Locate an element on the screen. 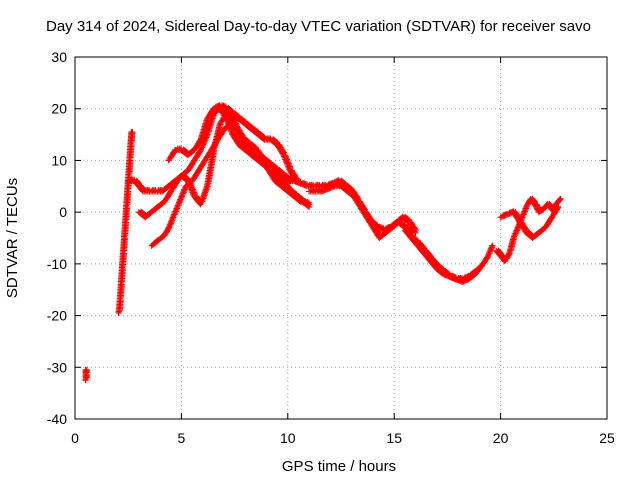 Image resolution: width=640 pixels, height=480 pixels. y-tick-label: -10 is located at coordinates (57, 264).